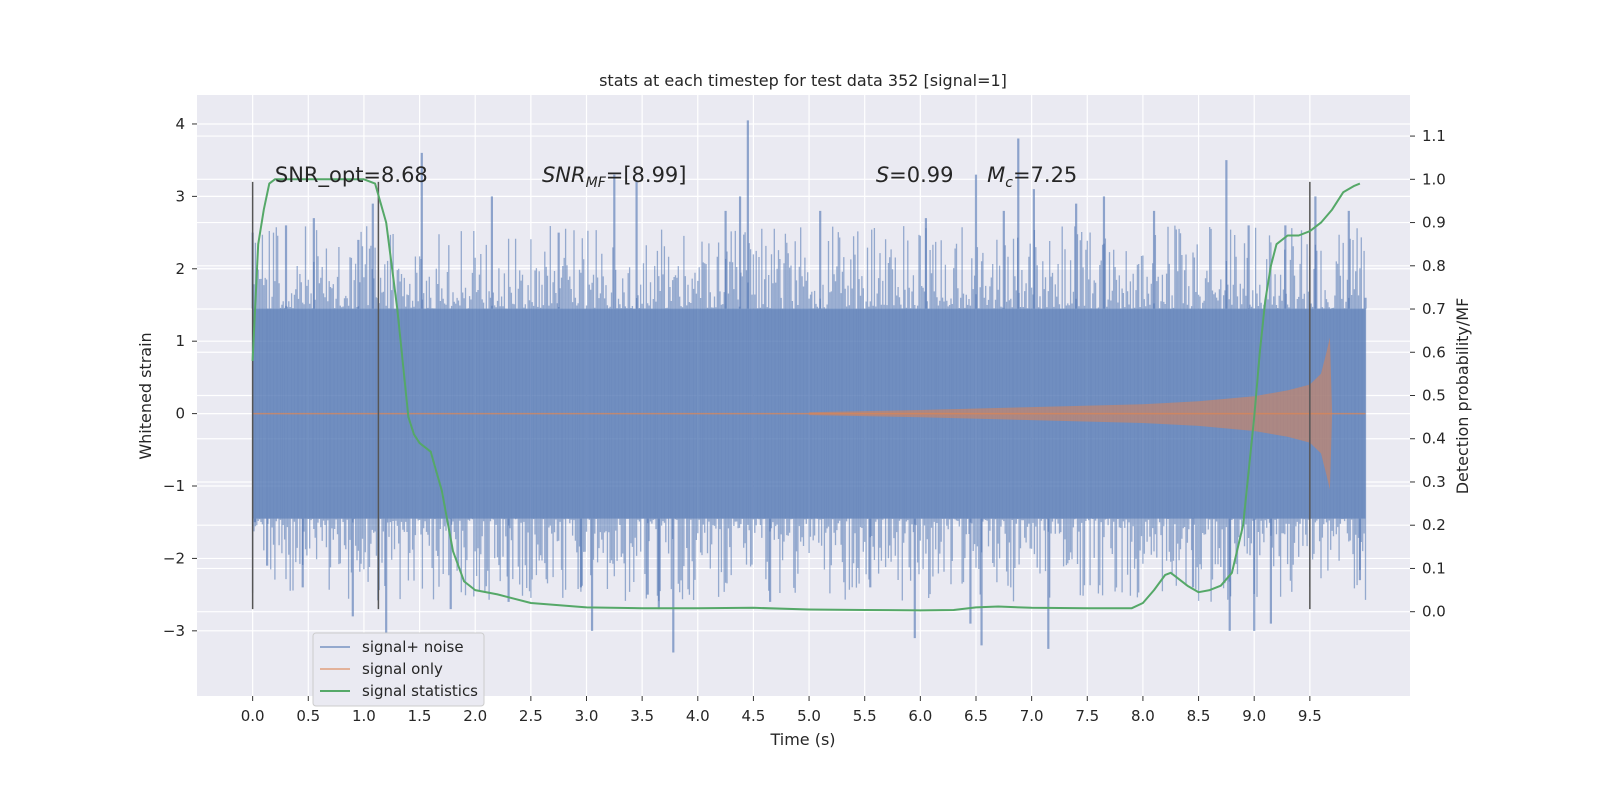 The image size is (1600, 800). I want to click on x-tick-label: 1.5, so click(420, 716).